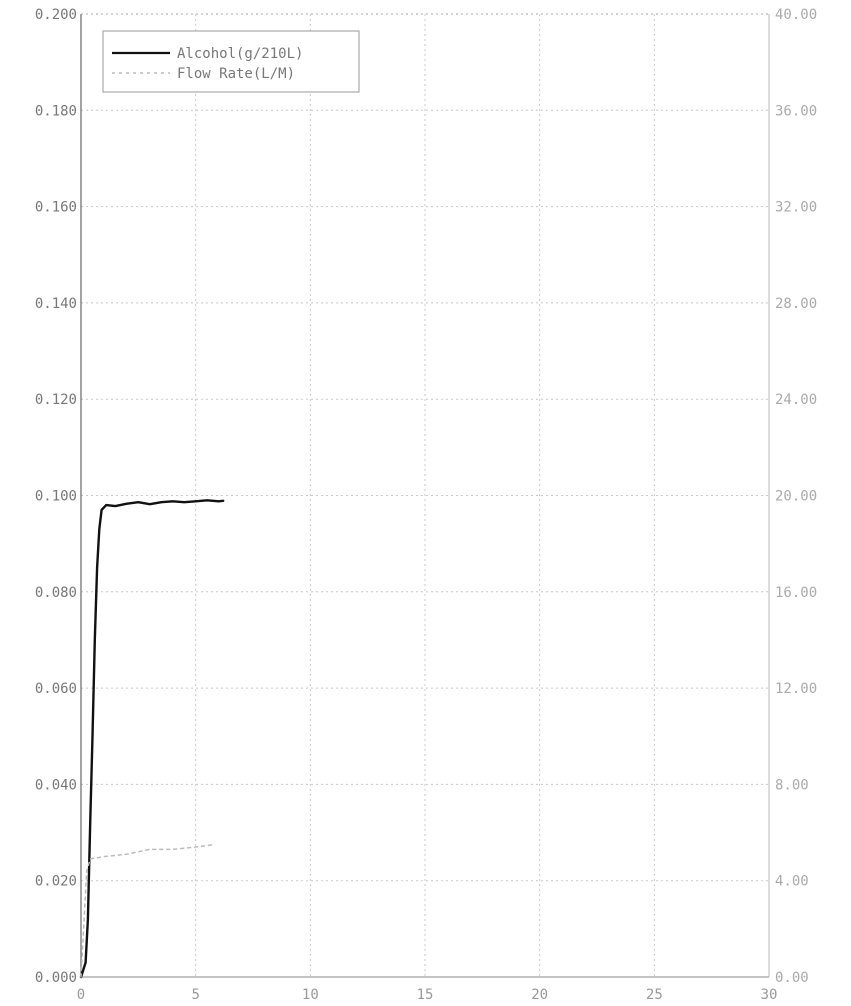  What do you see at coordinates (240, 54) in the screenshot?
I see `legend-label-alcohol: Alcohol(g/210L)` at bounding box center [240, 54].